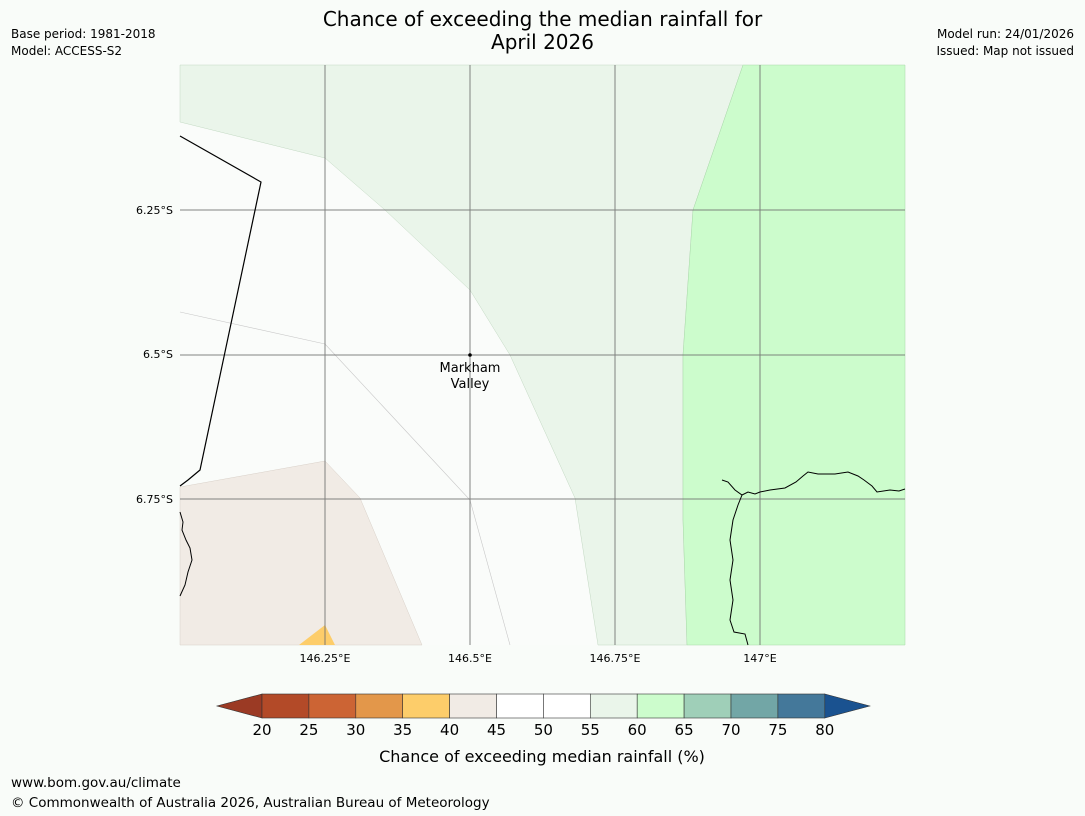 This screenshot has width=1085, height=816. What do you see at coordinates (83, 43) in the screenshot?
I see `meta-left: Base period: 1981-2018 Model: ACCESS-S2` at bounding box center [83, 43].